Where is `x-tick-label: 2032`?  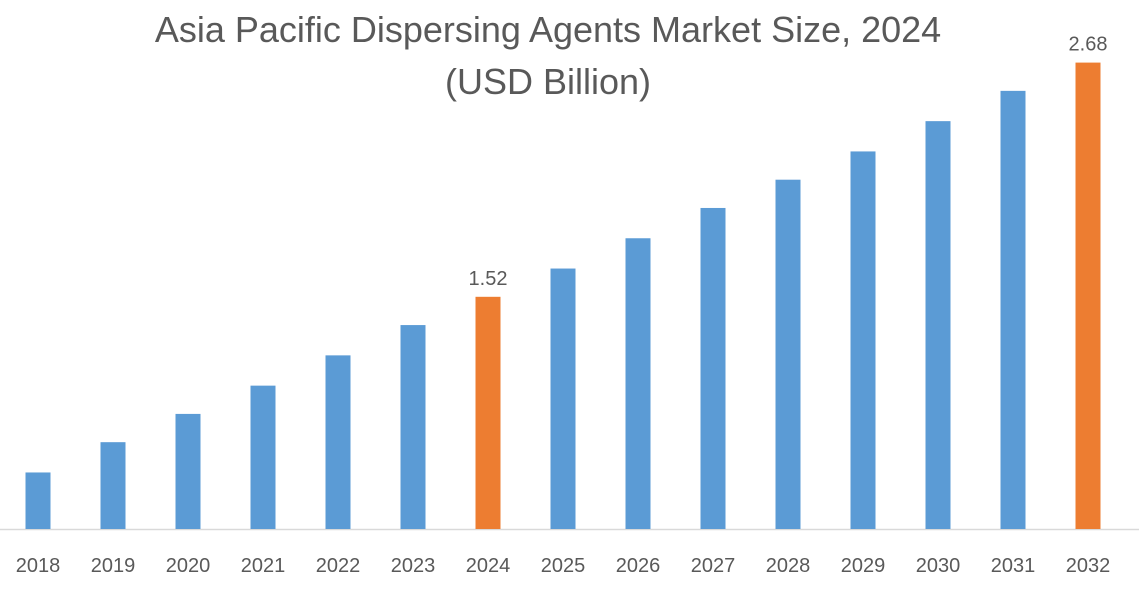
x-tick-label: 2032 is located at coordinates (1088, 566).